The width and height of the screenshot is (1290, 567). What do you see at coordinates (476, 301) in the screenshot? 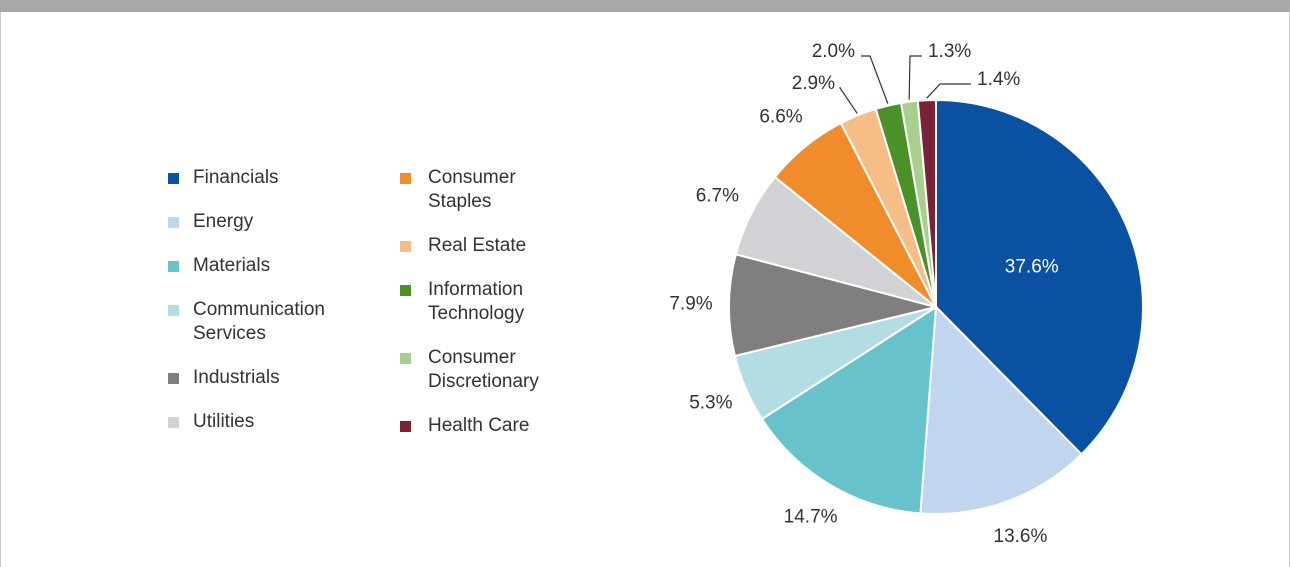
I see `legend-label: Information Technology` at bounding box center [476, 301].